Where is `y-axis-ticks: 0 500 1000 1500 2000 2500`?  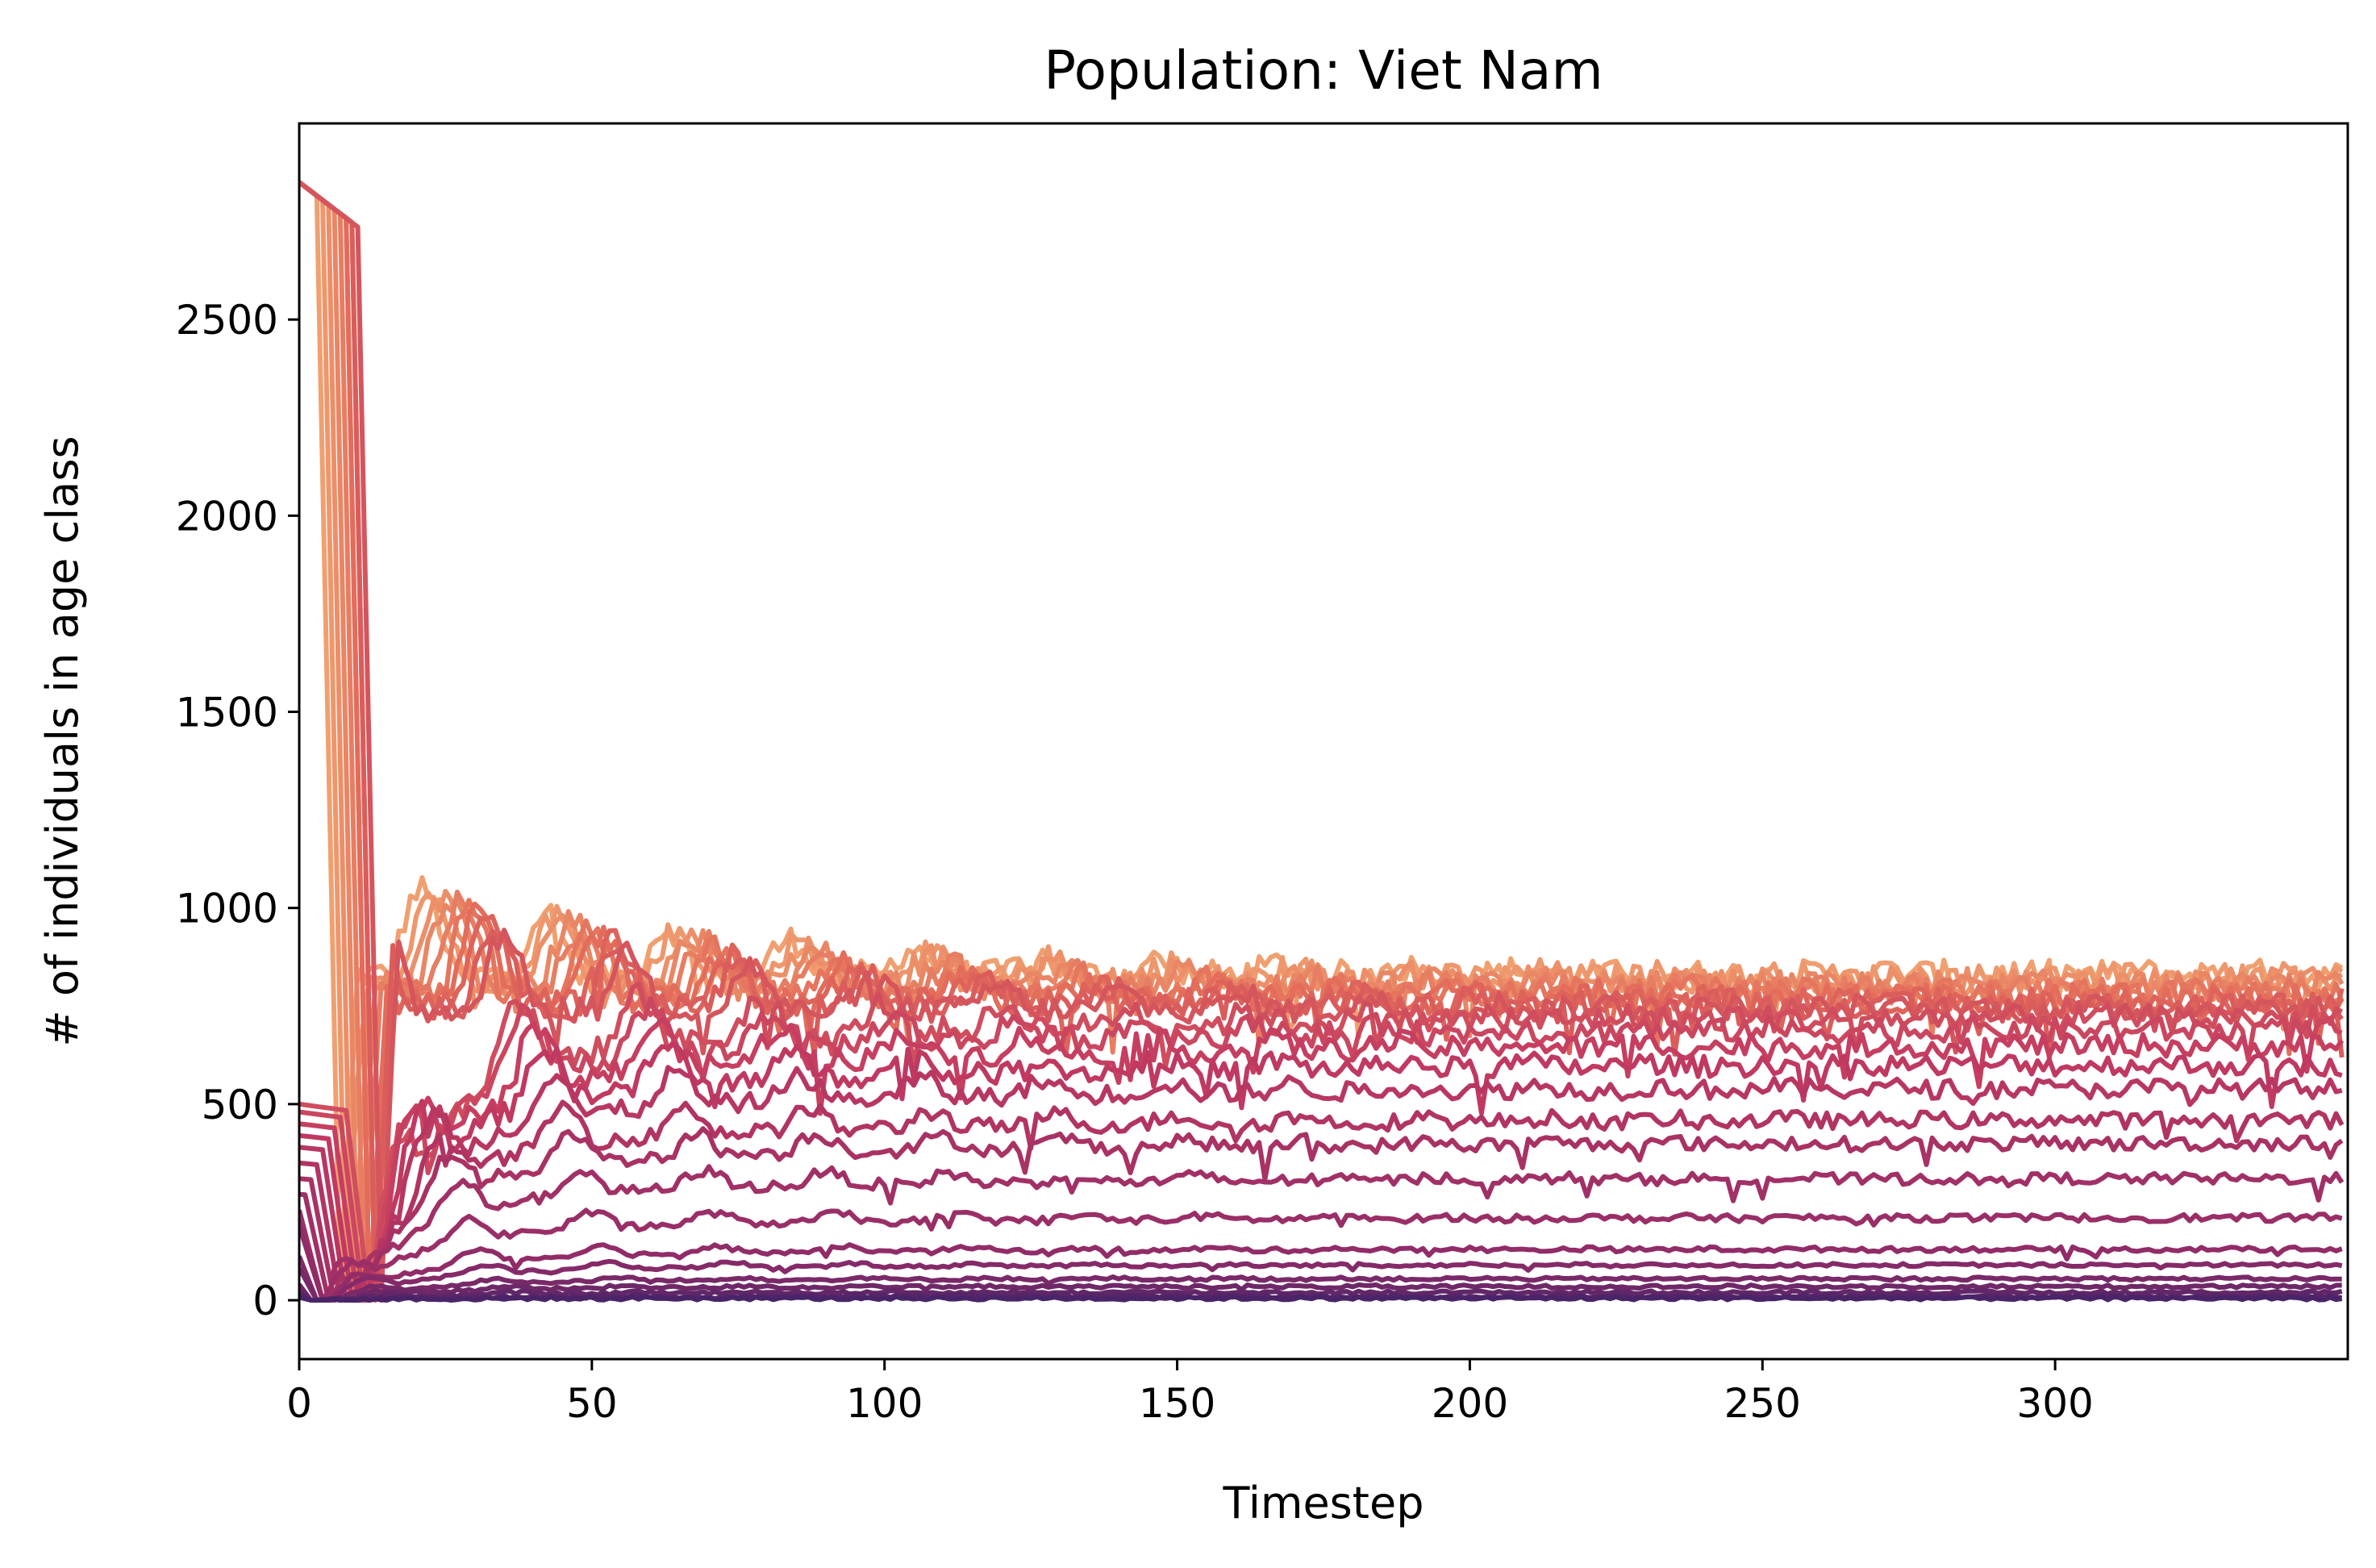
y-axis-ticks: 0 500 1000 1500 2000 2500 is located at coordinates (237, 811).